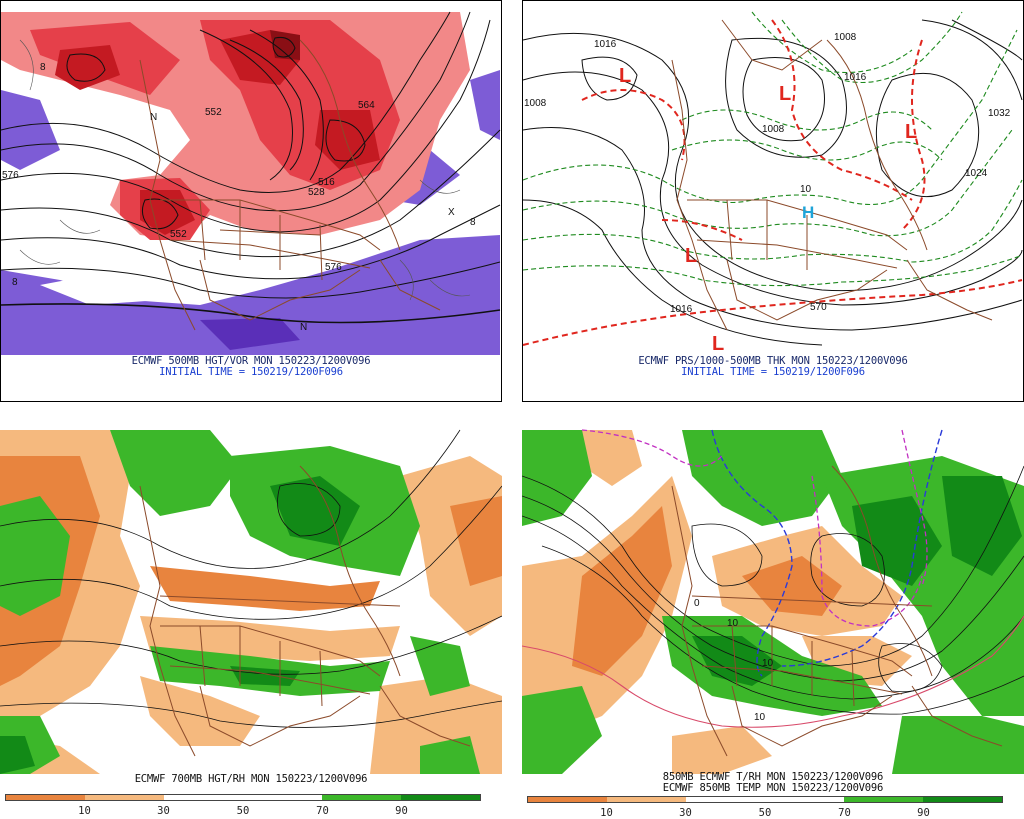  I want to click on isotherm-label: 0, so click(697, 603).